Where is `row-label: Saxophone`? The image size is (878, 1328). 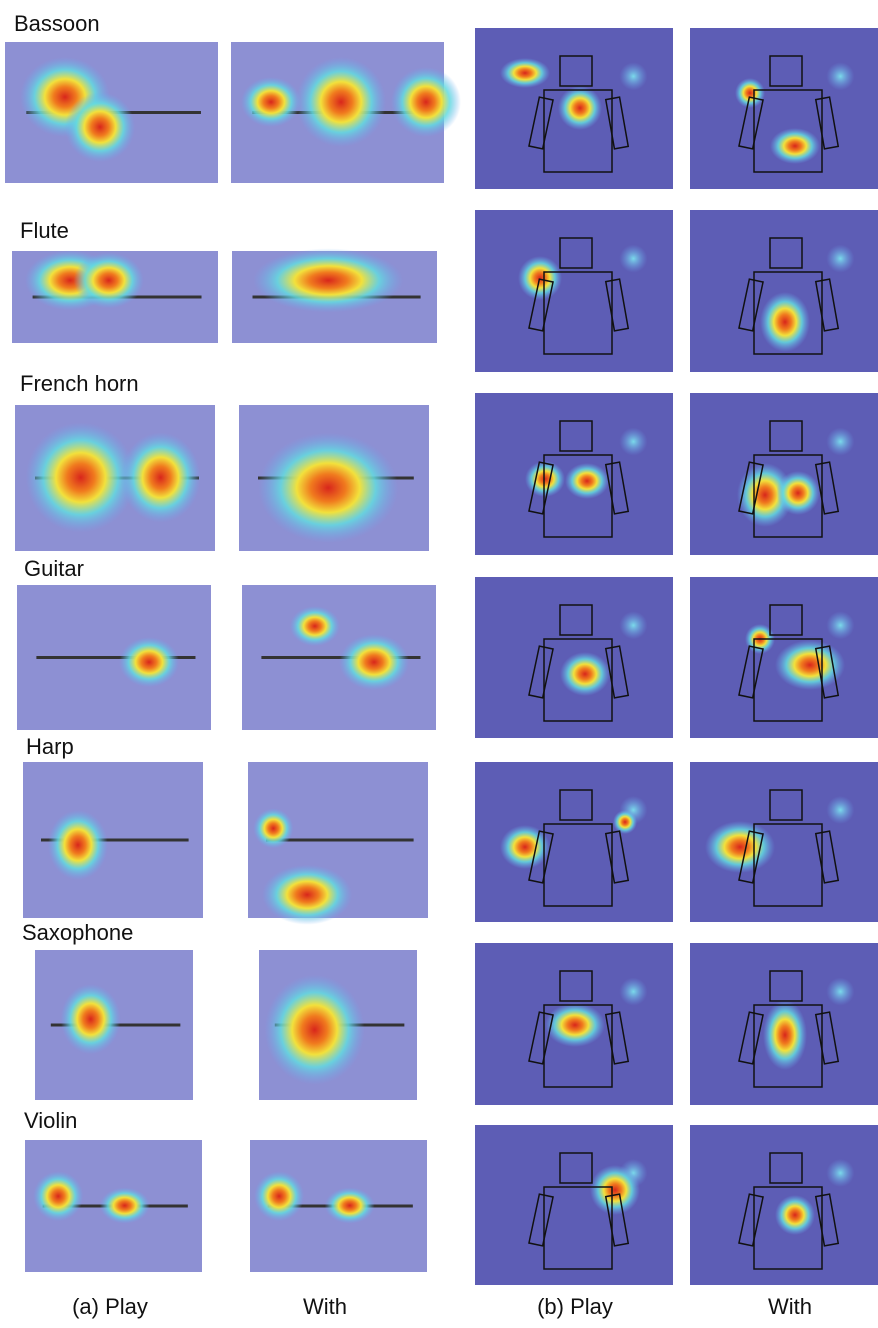
row-label: Saxophone is located at coordinates (77, 932).